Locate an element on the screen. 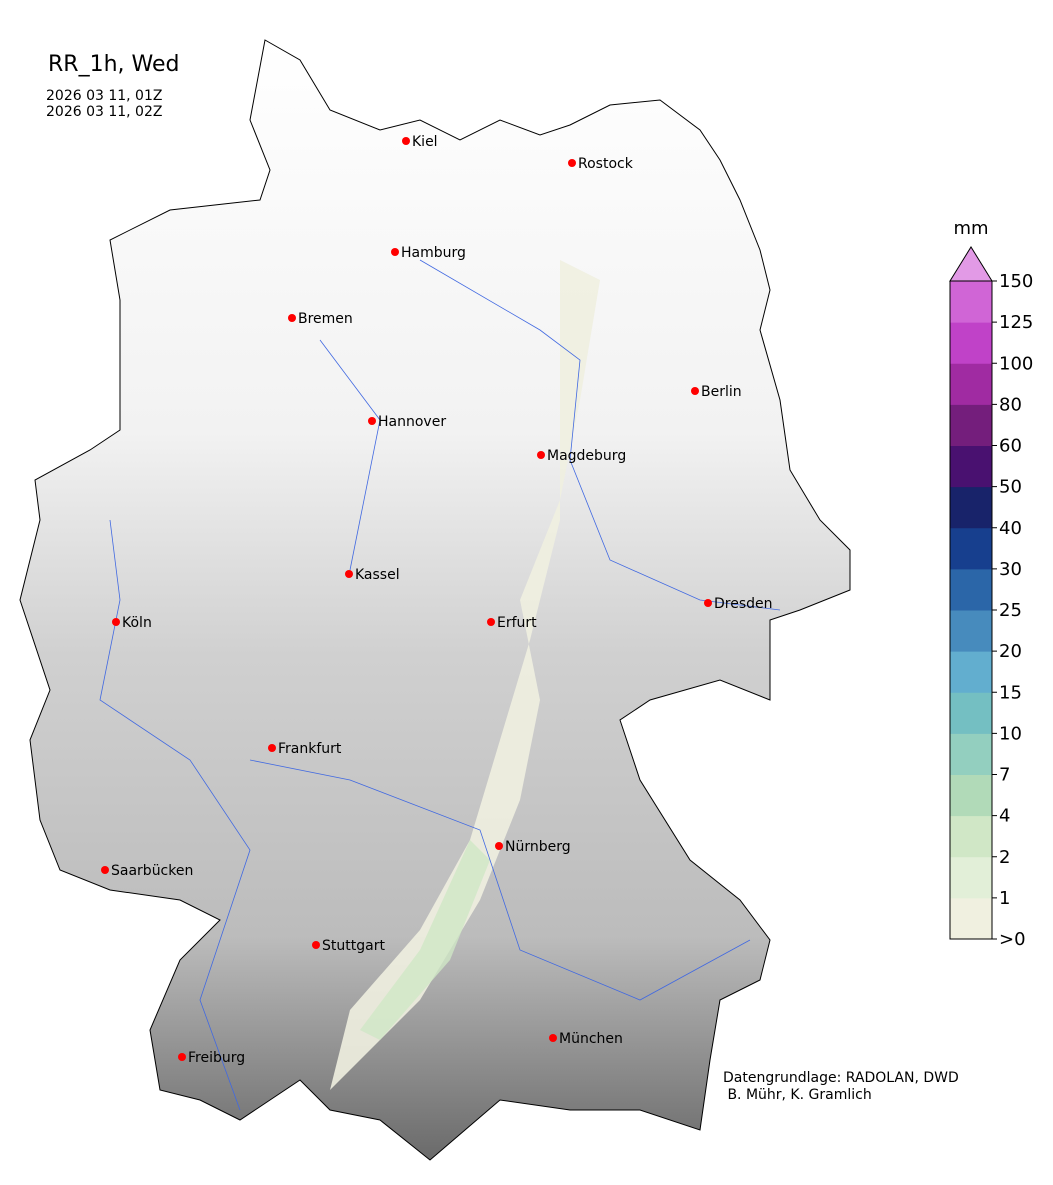 The image size is (1053, 1185). colorbar: >0 1 2 4 7 10 15 20 25 30 40 50 60 80 100 125 150 mm is located at coordinates (991, 584).